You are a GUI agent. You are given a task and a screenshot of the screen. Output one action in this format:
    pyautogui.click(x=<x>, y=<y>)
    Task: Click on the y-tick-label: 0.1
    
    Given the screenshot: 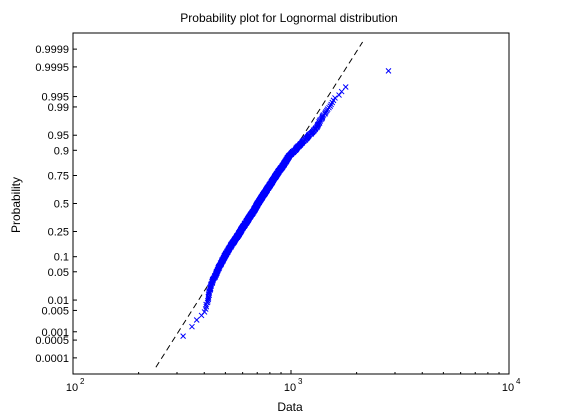 What is the action you would take?
    pyautogui.click(x=61, y=258)
    